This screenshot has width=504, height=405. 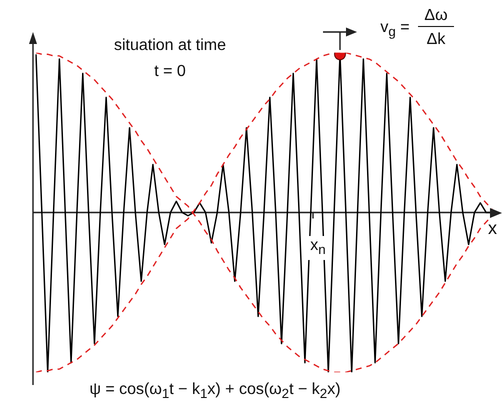 What do you see at coordinates (436, 40) in the screenshot?
I see `text: Δk` at bounding box center [436, 40].